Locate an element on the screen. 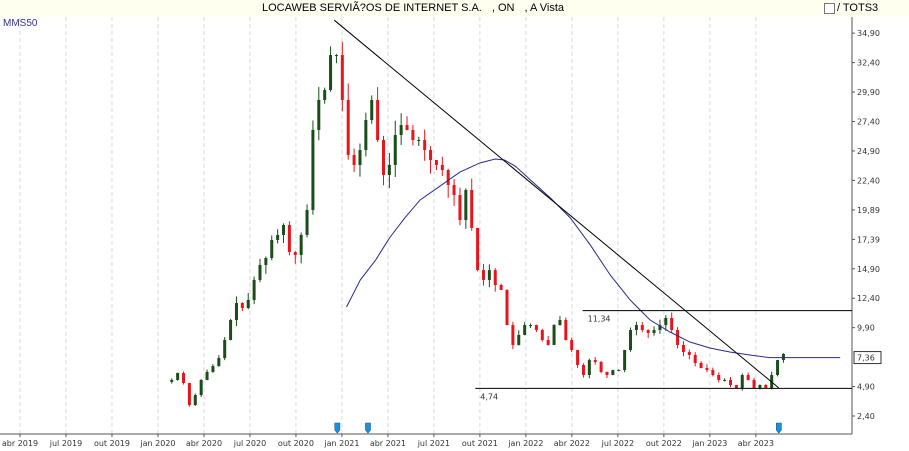 The width and height of the screenshot is (909, 451). date-tick-label: abr 2020 is located at coordinates (204, 443).